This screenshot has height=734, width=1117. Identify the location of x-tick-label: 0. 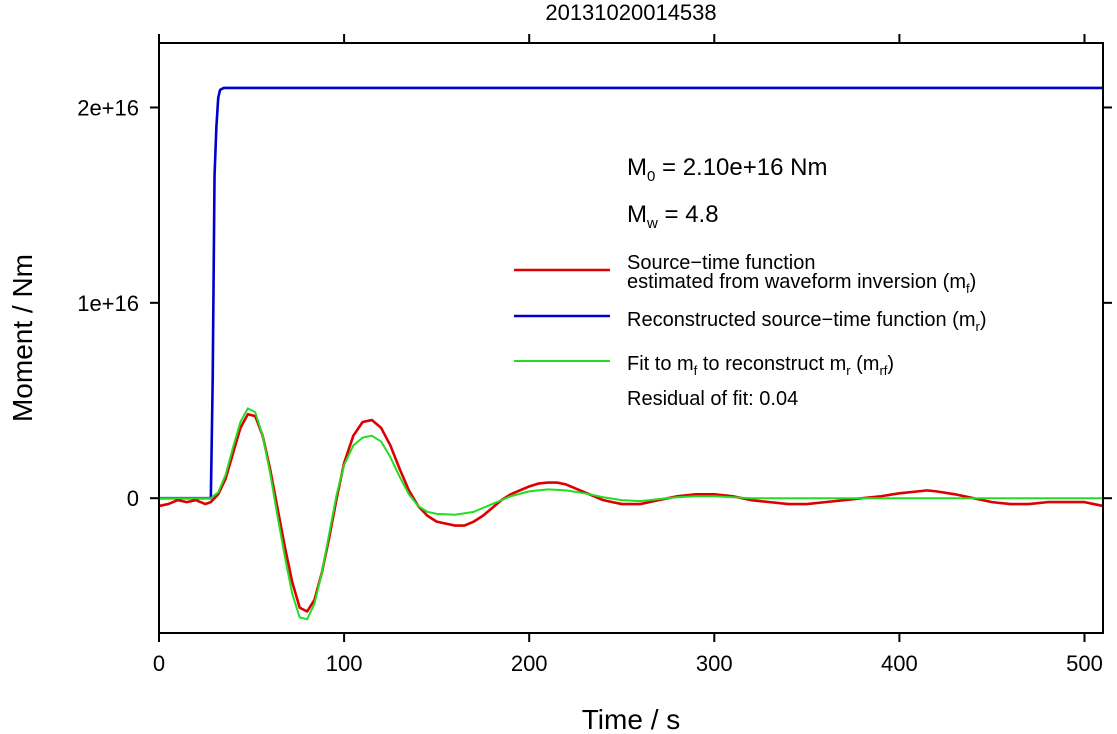
(159, 663).